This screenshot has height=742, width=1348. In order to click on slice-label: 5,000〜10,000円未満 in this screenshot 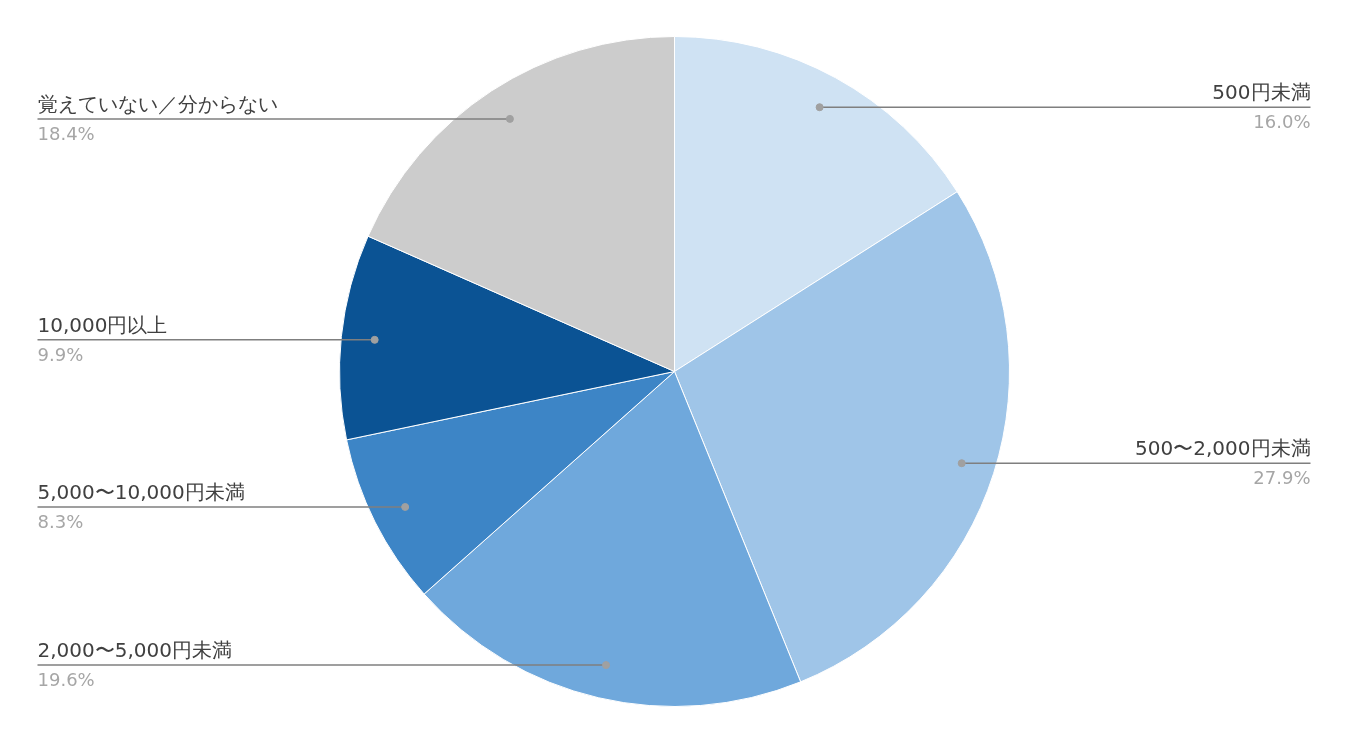, I will do `click(141, 491)`.